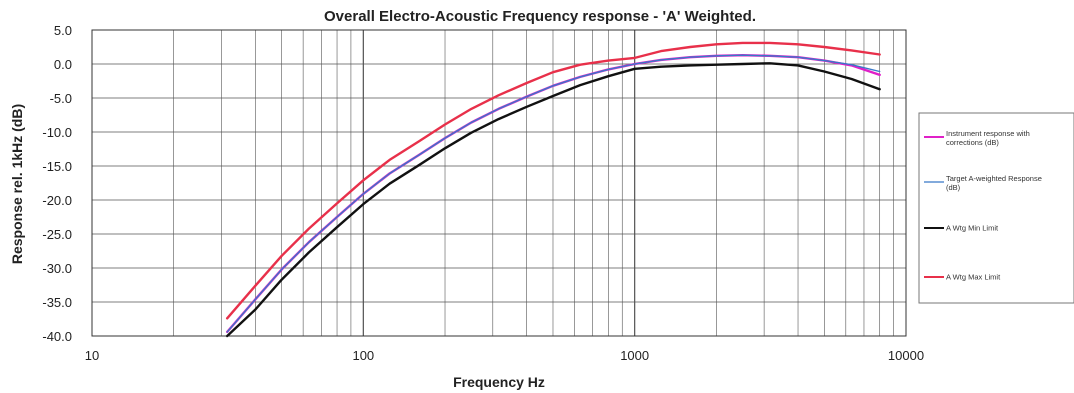 The width and height of the screenshot is (1074, 393). What do you see at coordinates (57, 200) in the screenshot?
I see `y-tick-label: -20.0` at bounding box center [57, 200].